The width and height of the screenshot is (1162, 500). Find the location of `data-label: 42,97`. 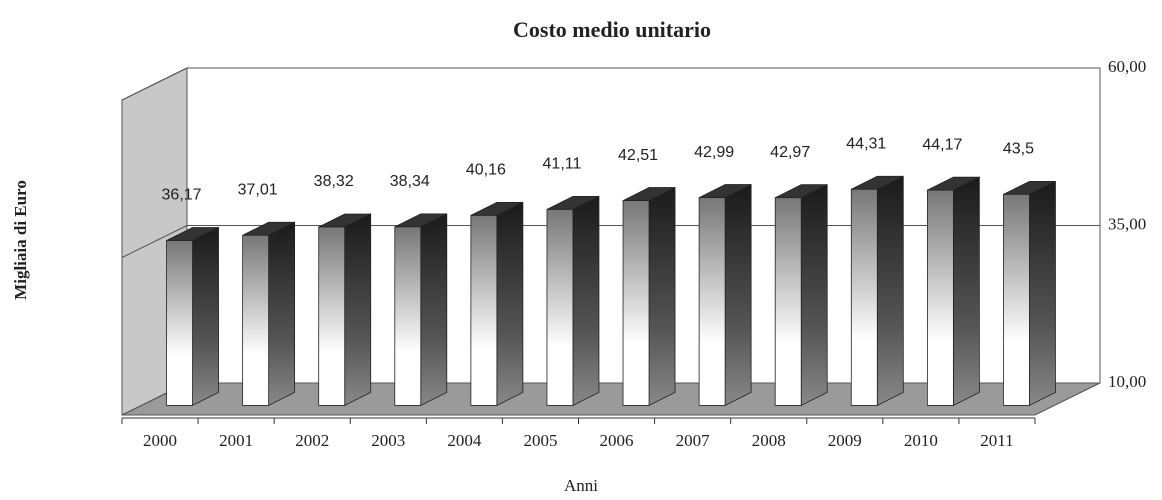

data-label: 42,97 is located at coordinates (790, 152).